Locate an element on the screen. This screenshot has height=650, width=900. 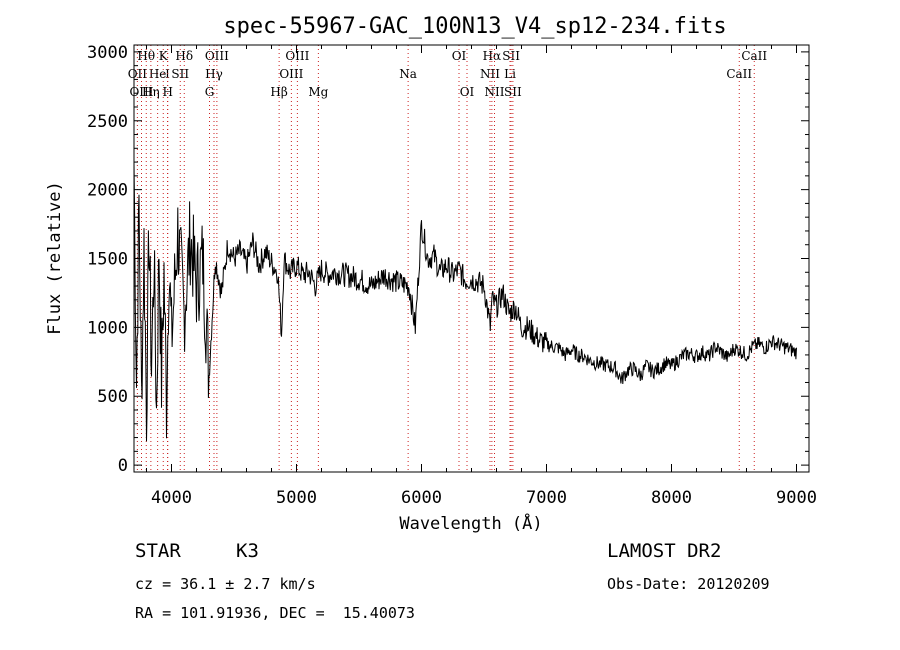
line-marker-label: Hδ is located at coordinates (184, 56).